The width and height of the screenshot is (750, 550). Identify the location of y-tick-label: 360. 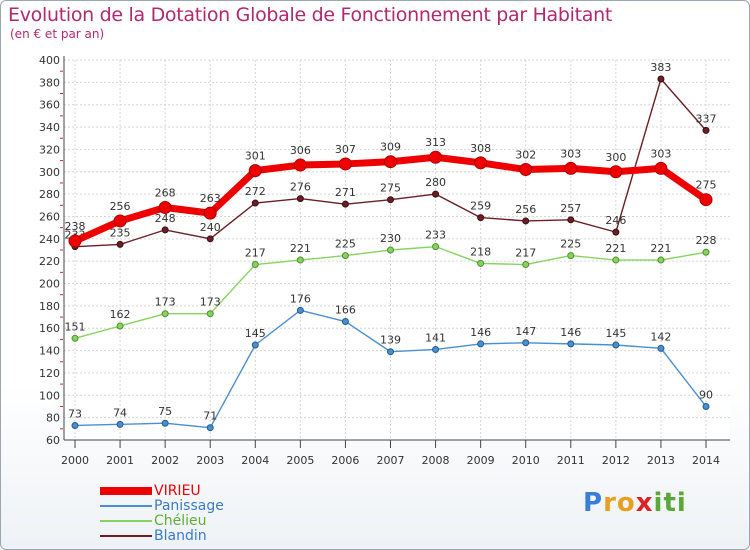
(49, 105).